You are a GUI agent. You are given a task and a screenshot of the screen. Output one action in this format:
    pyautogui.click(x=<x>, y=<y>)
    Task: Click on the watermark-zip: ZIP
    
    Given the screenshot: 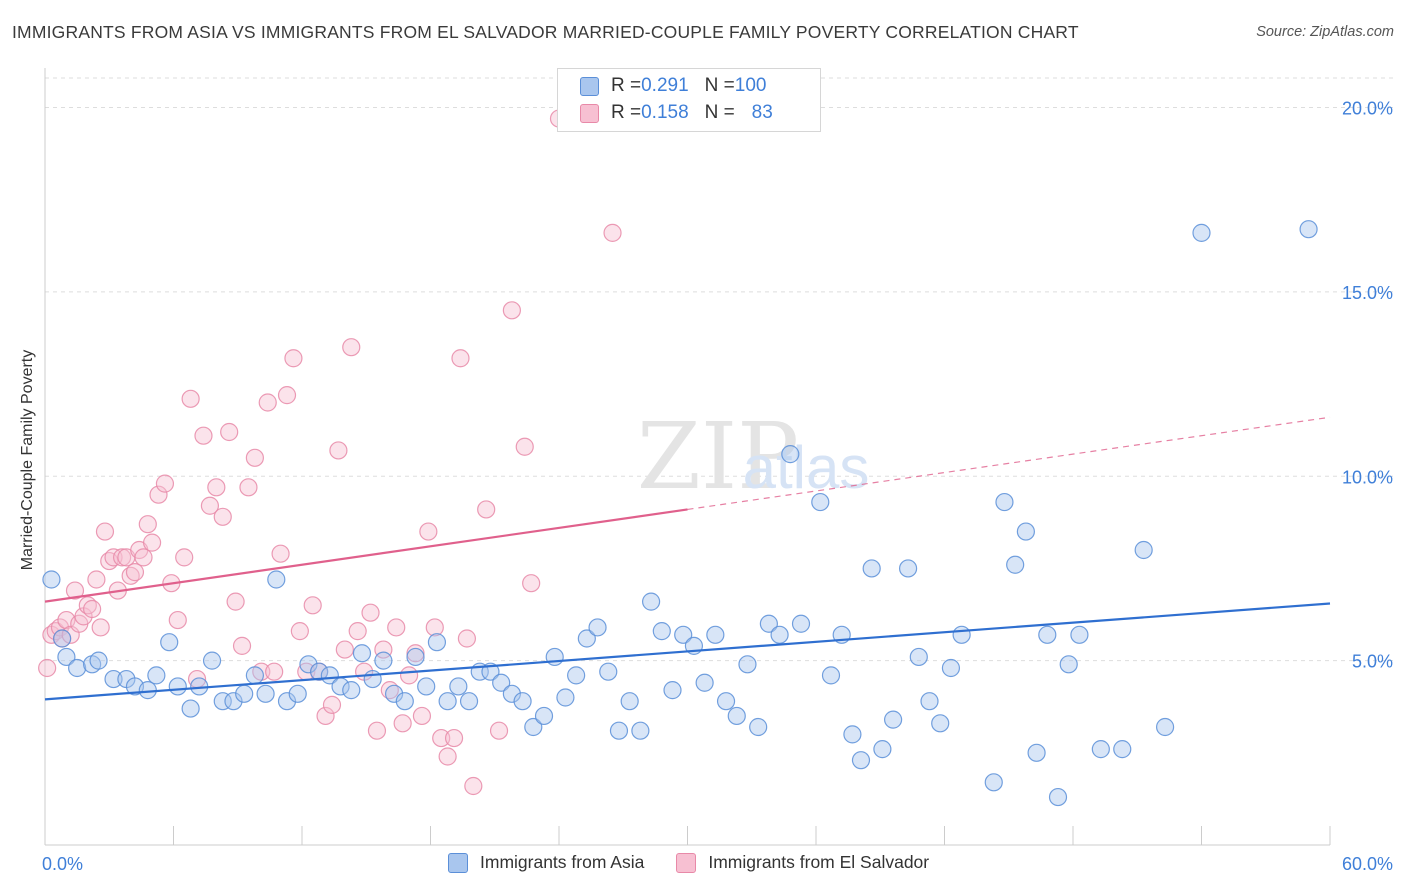 What is the action you would take?
    pyautogui.click(x=718, y=456)
    